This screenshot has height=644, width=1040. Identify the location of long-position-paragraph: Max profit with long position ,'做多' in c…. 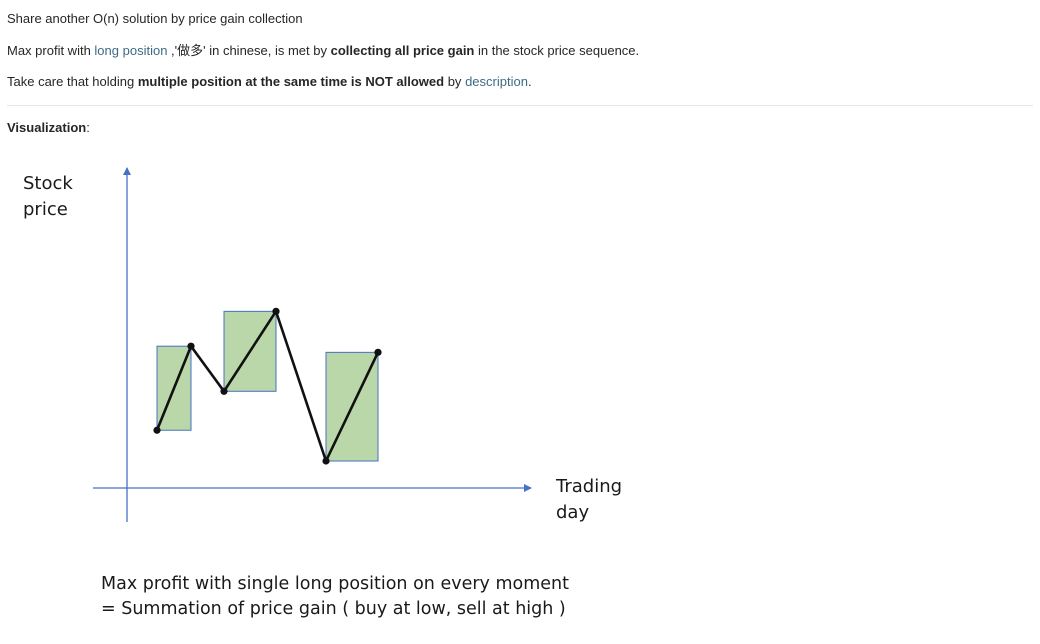
(323, 51).